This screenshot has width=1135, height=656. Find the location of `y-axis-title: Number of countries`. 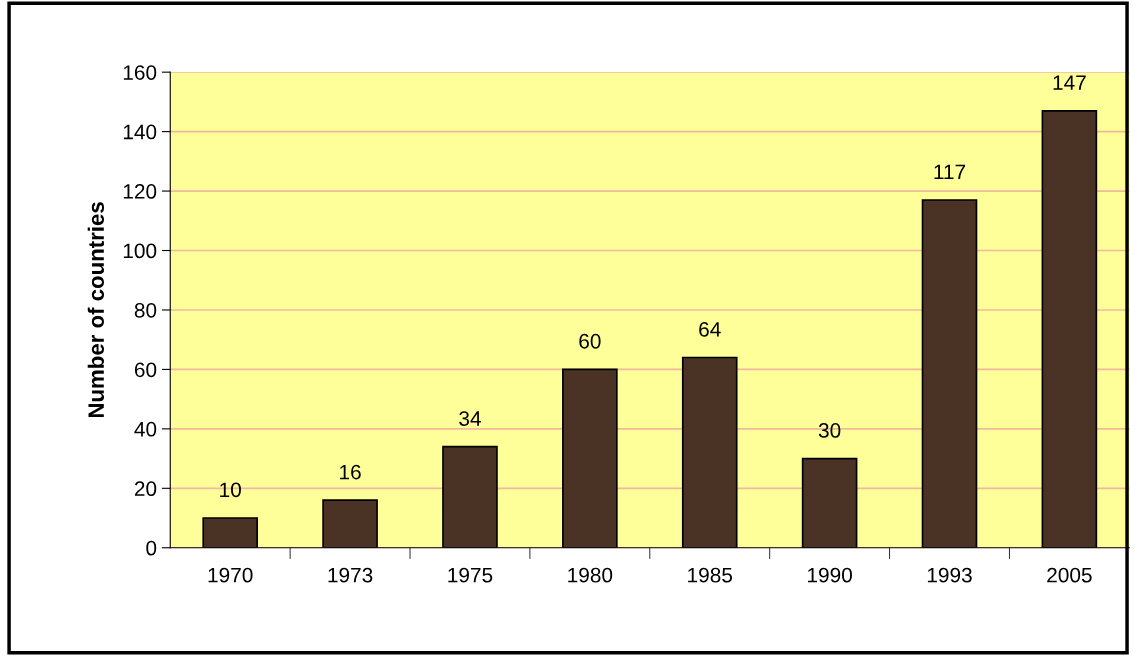

y-axis-title: Number of countries is located at coordinates (96, 310).